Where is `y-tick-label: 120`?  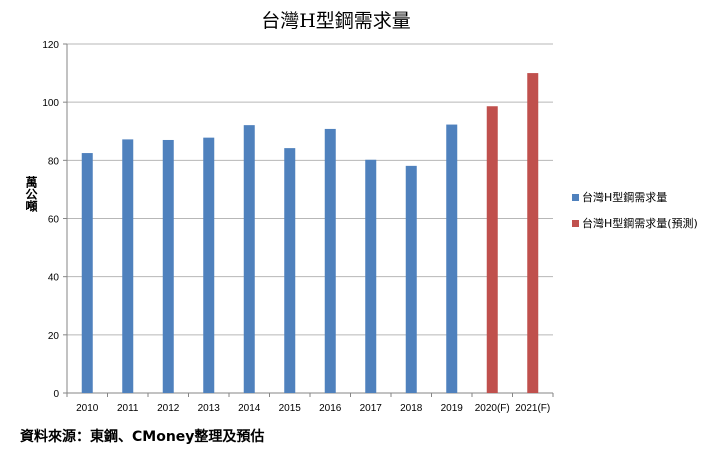
y-tick-label: 120 is located at coordinates (50, 45).